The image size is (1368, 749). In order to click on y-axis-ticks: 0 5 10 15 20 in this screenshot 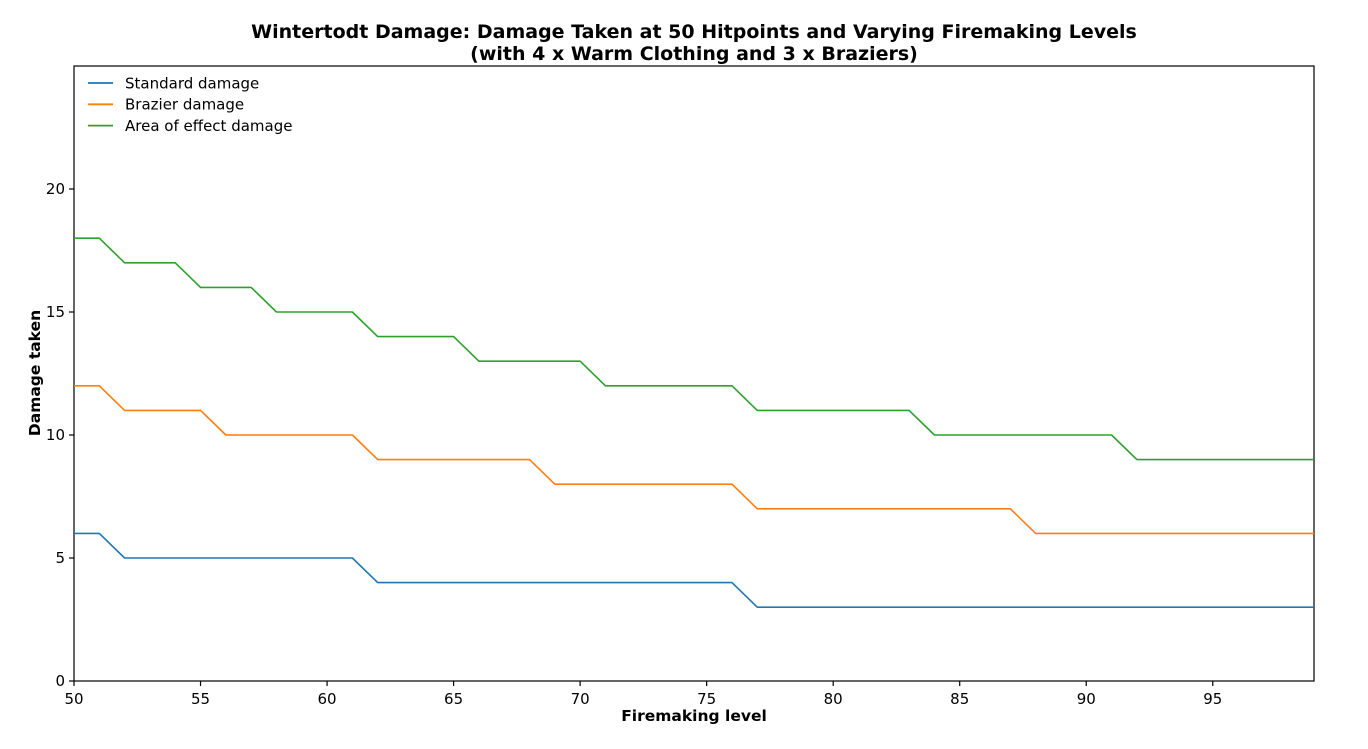, I will do `click(60, 435)`.